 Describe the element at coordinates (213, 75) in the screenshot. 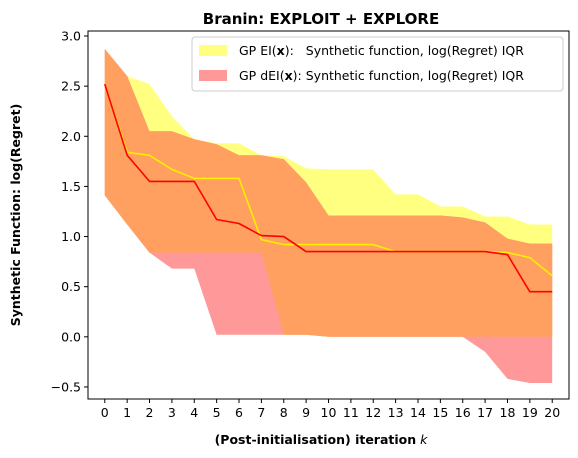

I see `legend-swatch-dei` at that location.